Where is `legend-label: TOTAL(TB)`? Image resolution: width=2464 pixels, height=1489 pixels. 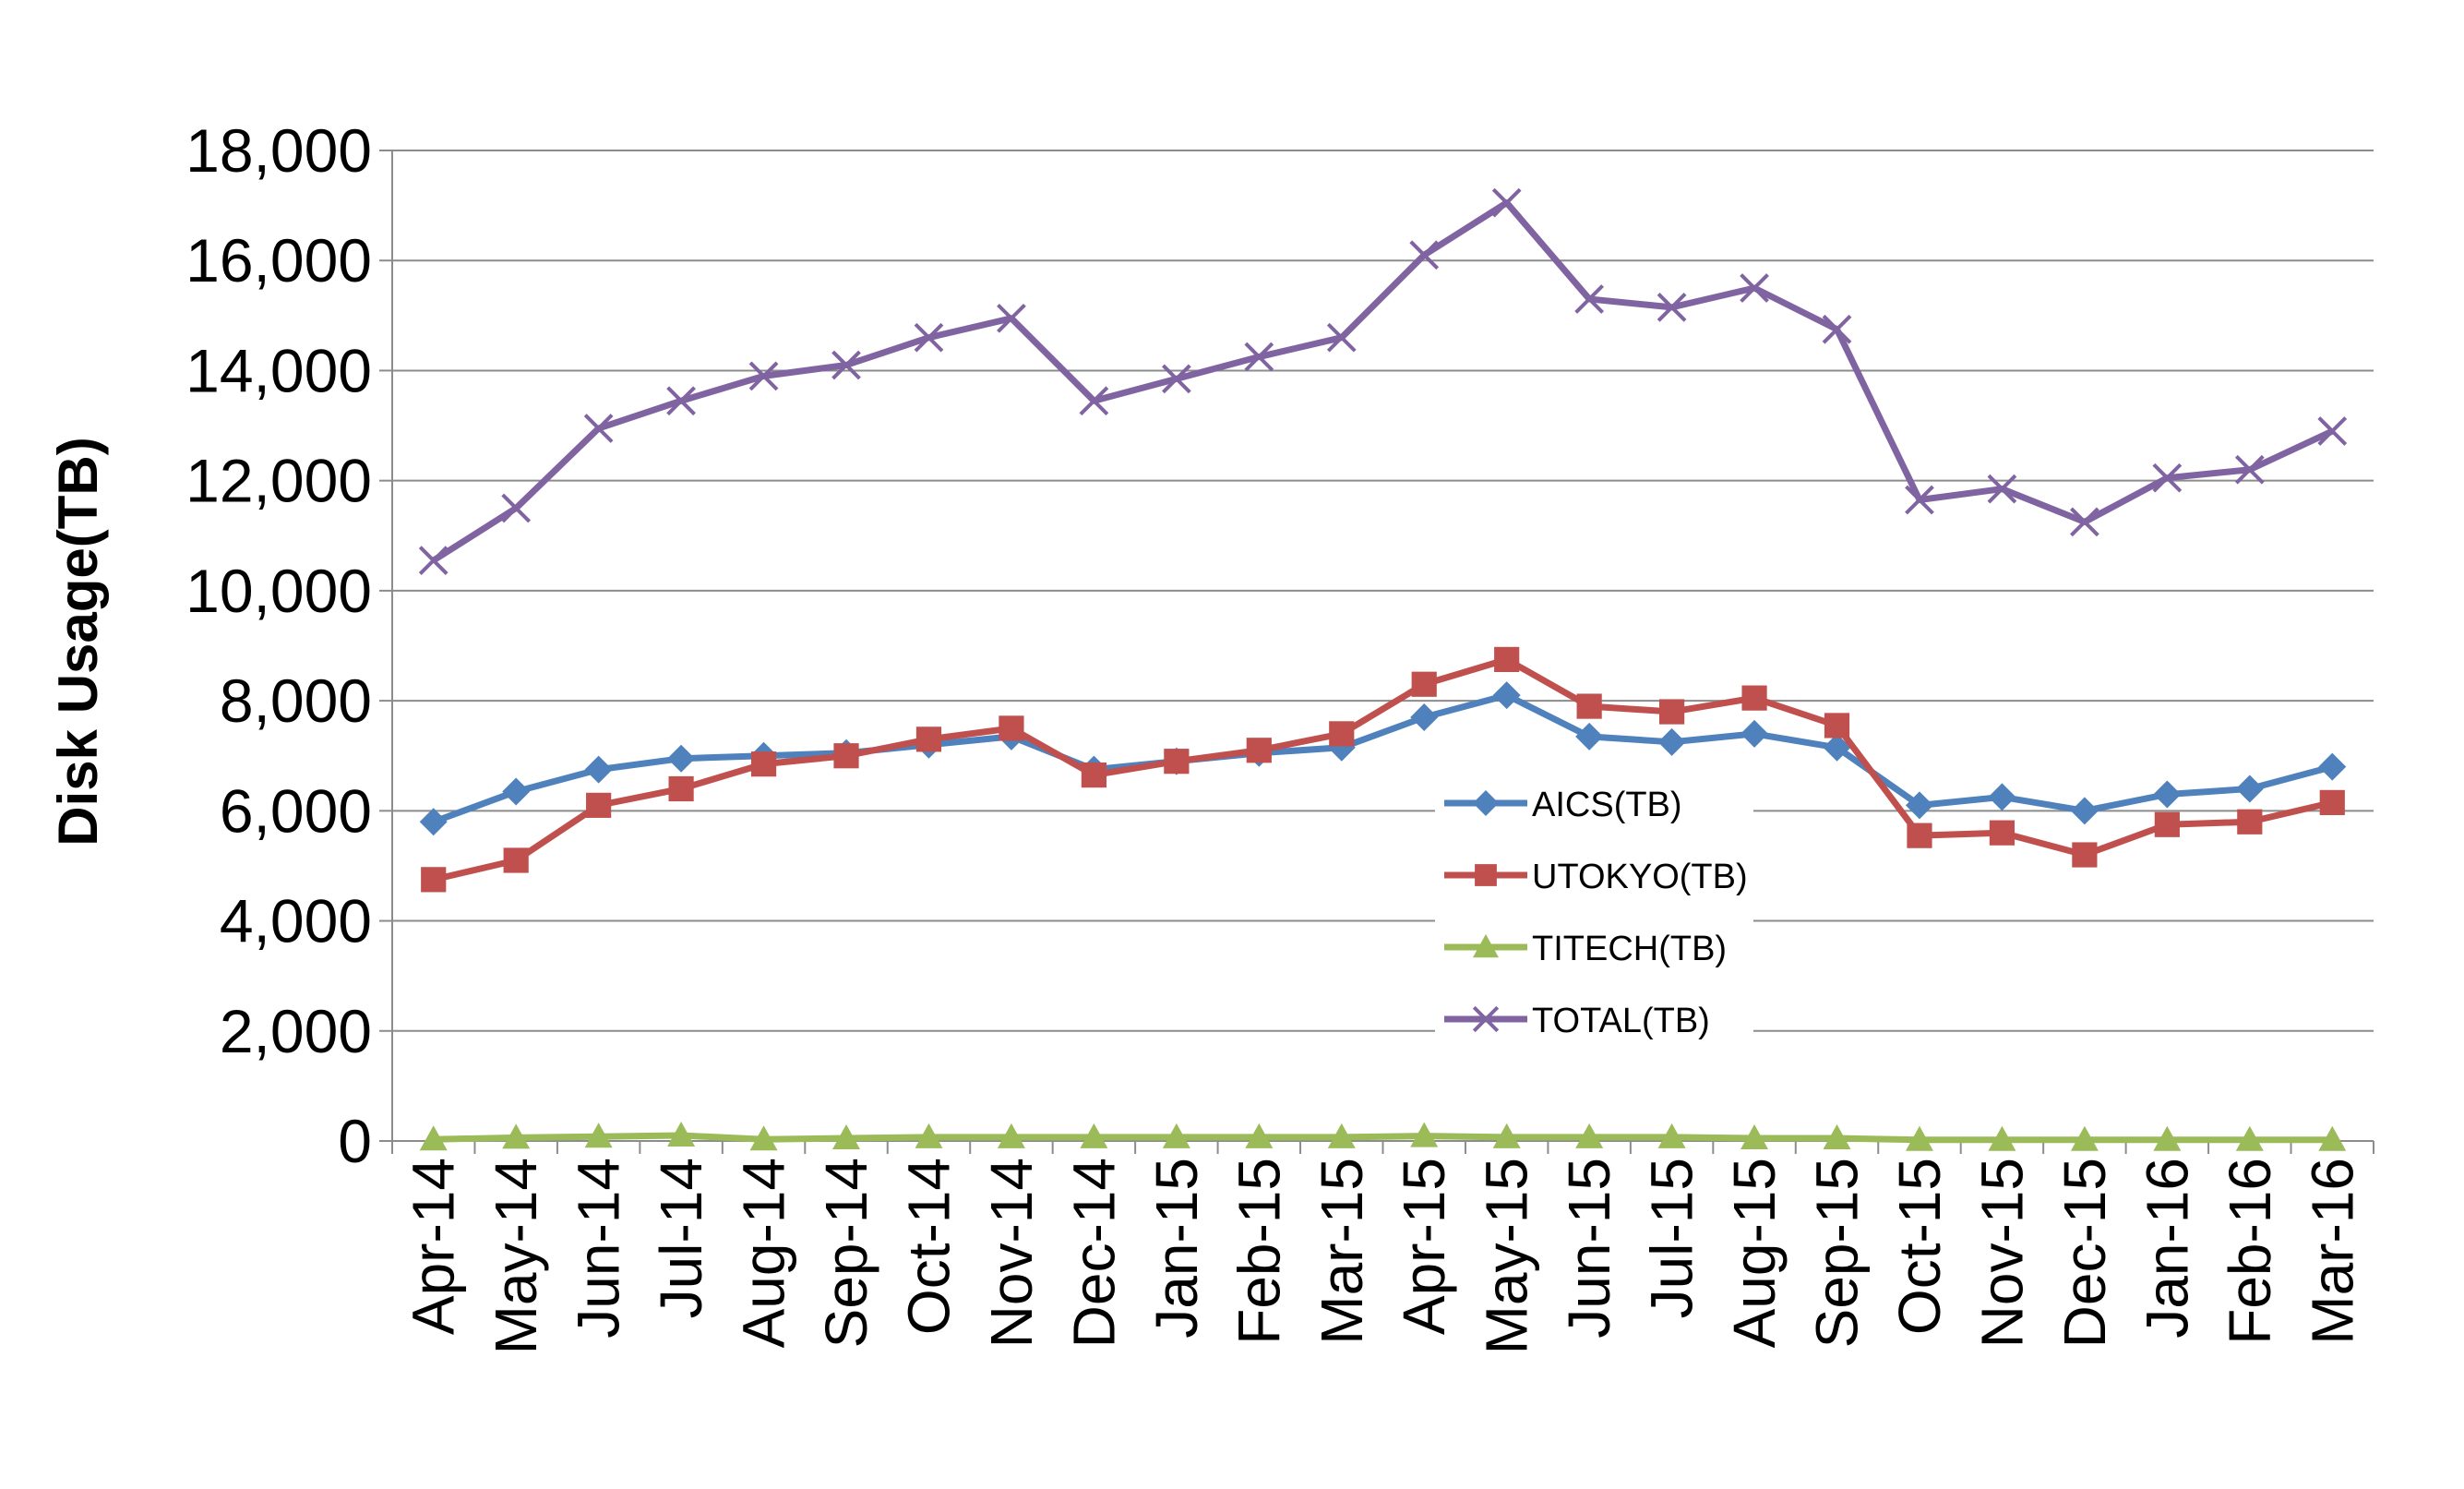 legend-label: TOTAL(TB) is located at coordinates (1621, 1021).